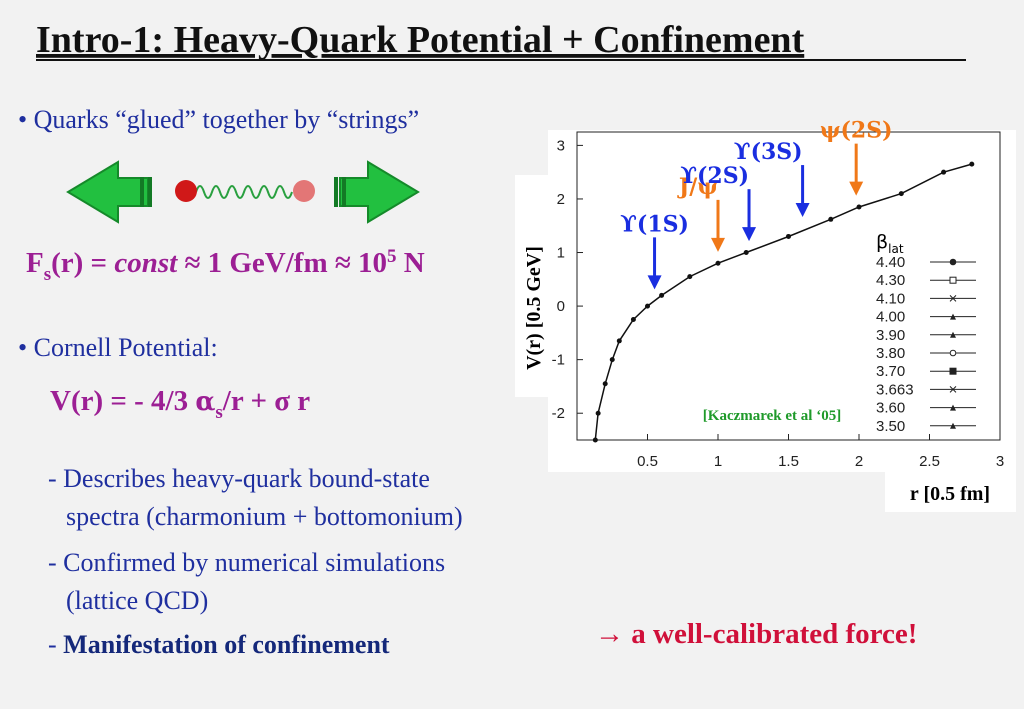 This screenshot has height=709, width=1024. What do you see at coordinates (180, 404) in the screenshot?
I see `cornell-formula: V(r) = - 4/3 αs/r + σ r` at bounding box center [180, 404].